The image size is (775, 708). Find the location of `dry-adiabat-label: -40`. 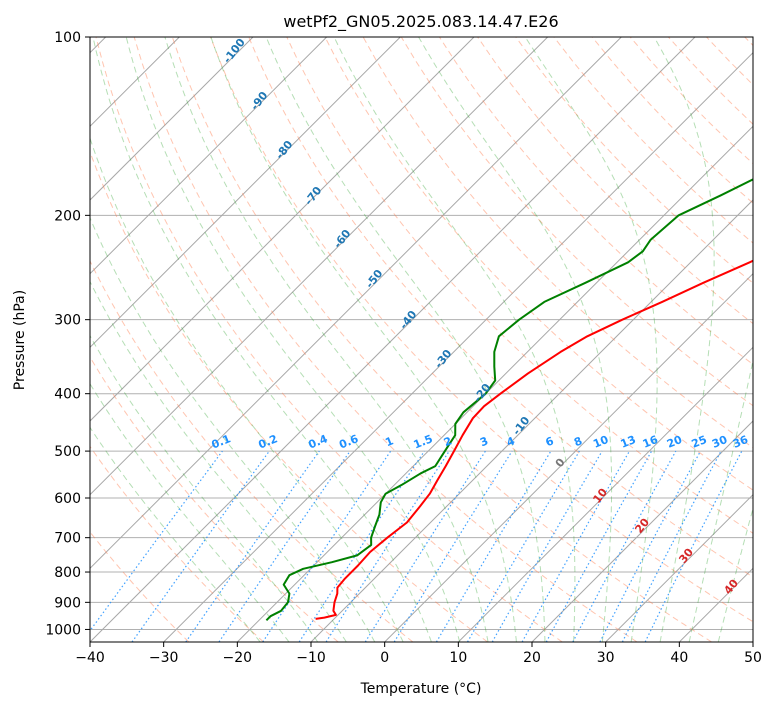

dry-adiabat-label: -40 is located at coordinates (408, 320).